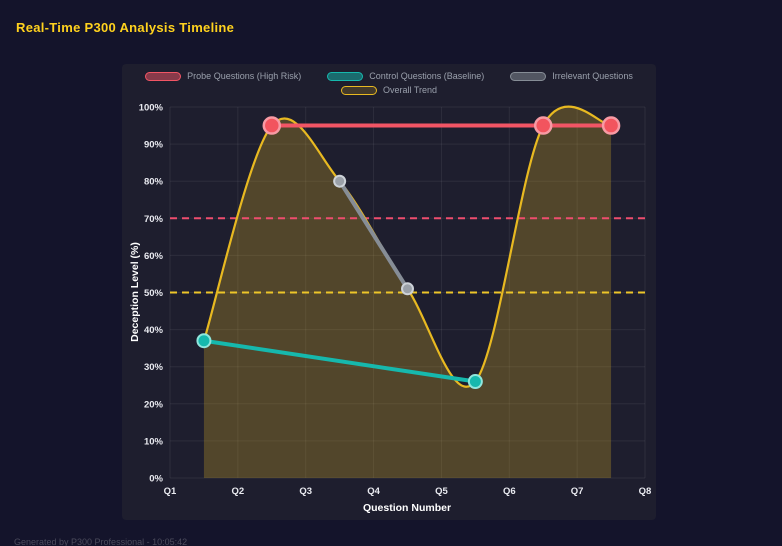 This screenshot has height=546, width=782. I want to click on svg-text: Q5, so click(441, 491).